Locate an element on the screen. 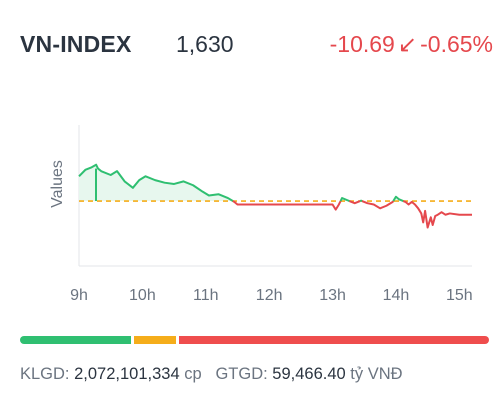 The image size is (501, 405). x-tick-label: 10h is located at coordinates (142, 295).